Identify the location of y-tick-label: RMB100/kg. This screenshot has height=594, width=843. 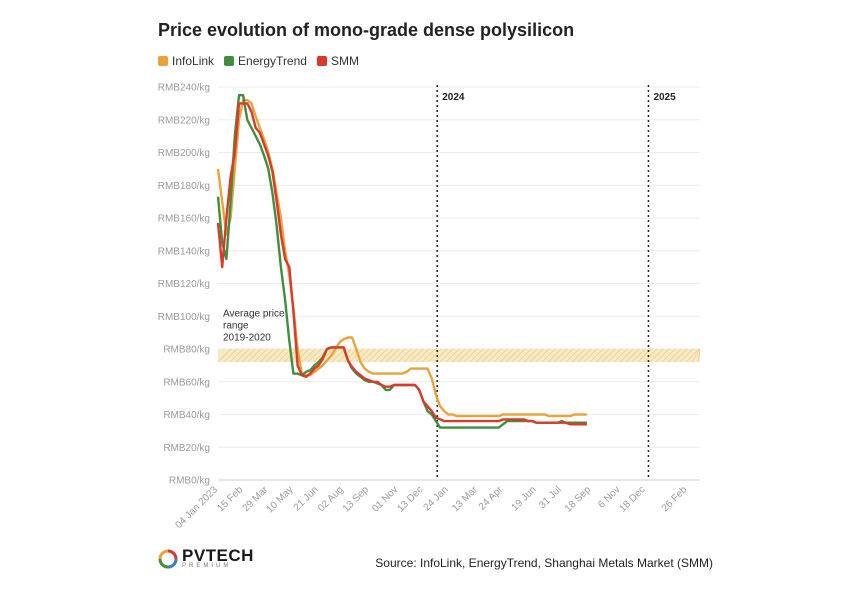
(184, 317).